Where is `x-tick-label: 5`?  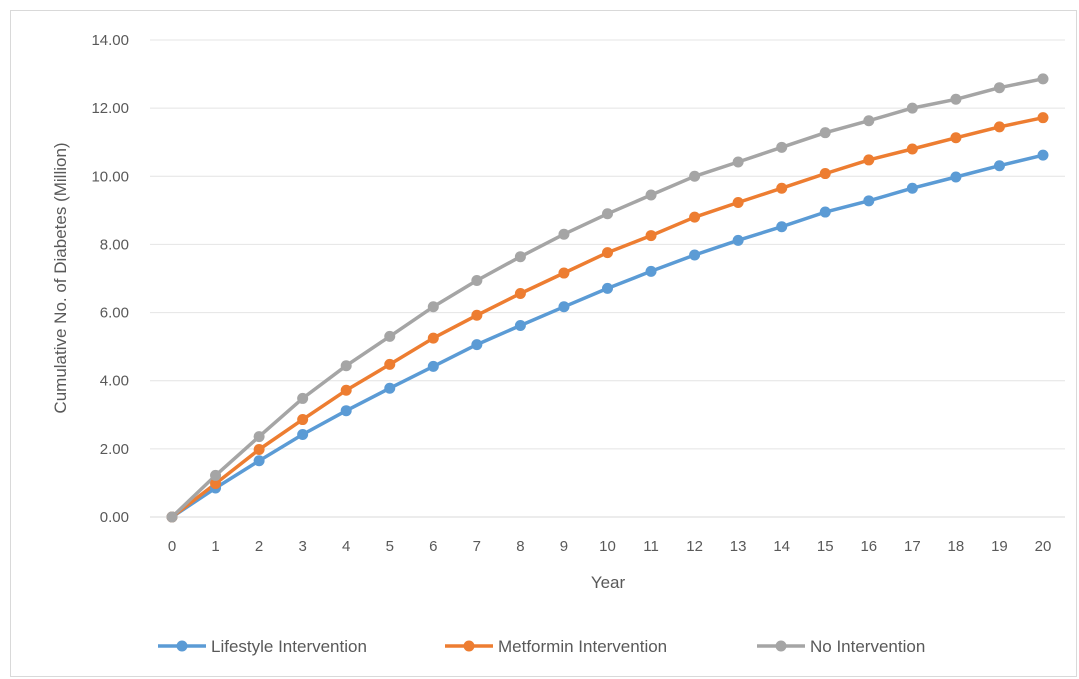 x-tick-label: 5 is located at coordinates (390, 546).